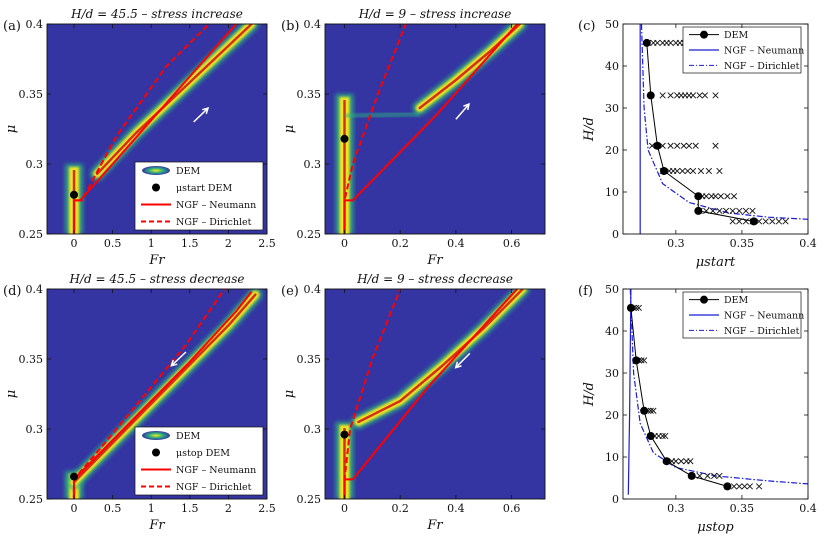 This screenshot has width=830, height=548. What do you see at coordinates (612, 331) in the screenshot?
I see `y-tick-label: 40` at bounding box center [612, 331].